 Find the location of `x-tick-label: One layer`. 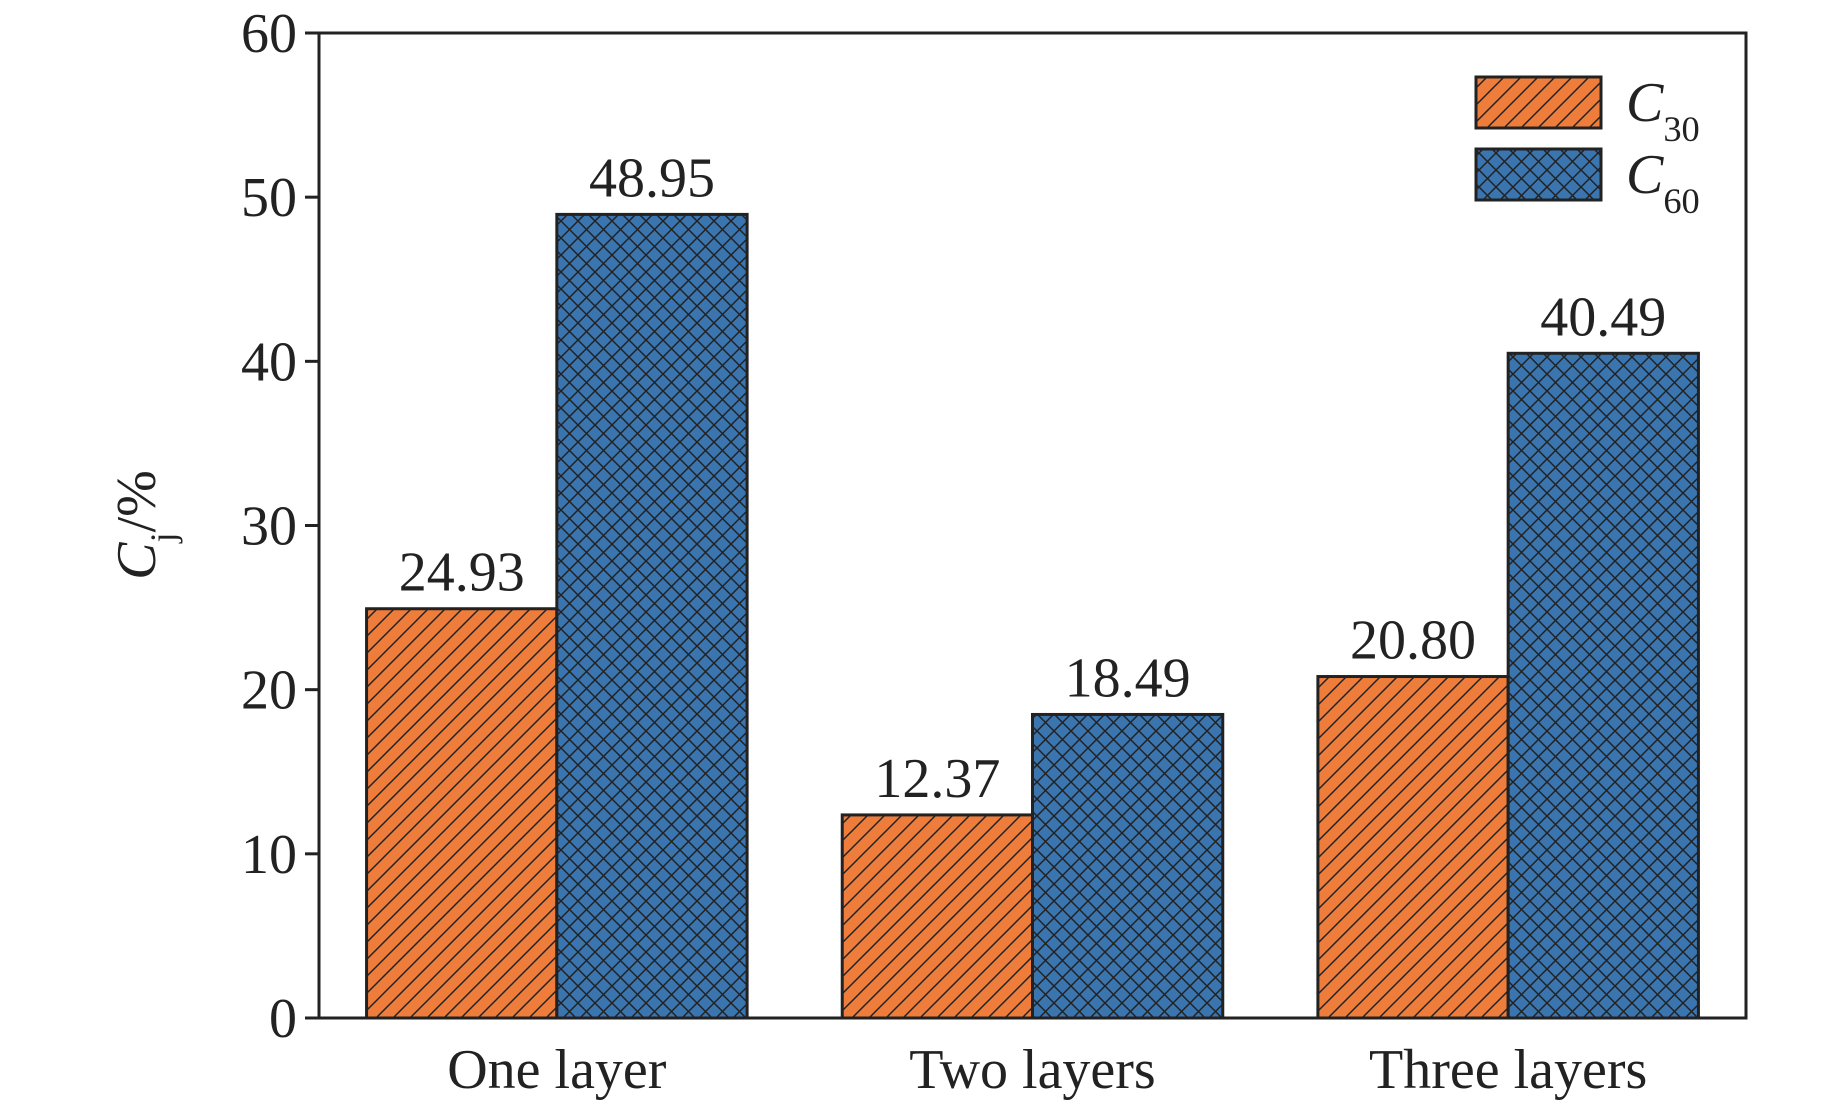

x-tick-label: One layer is located at coordinates (557, 1070).